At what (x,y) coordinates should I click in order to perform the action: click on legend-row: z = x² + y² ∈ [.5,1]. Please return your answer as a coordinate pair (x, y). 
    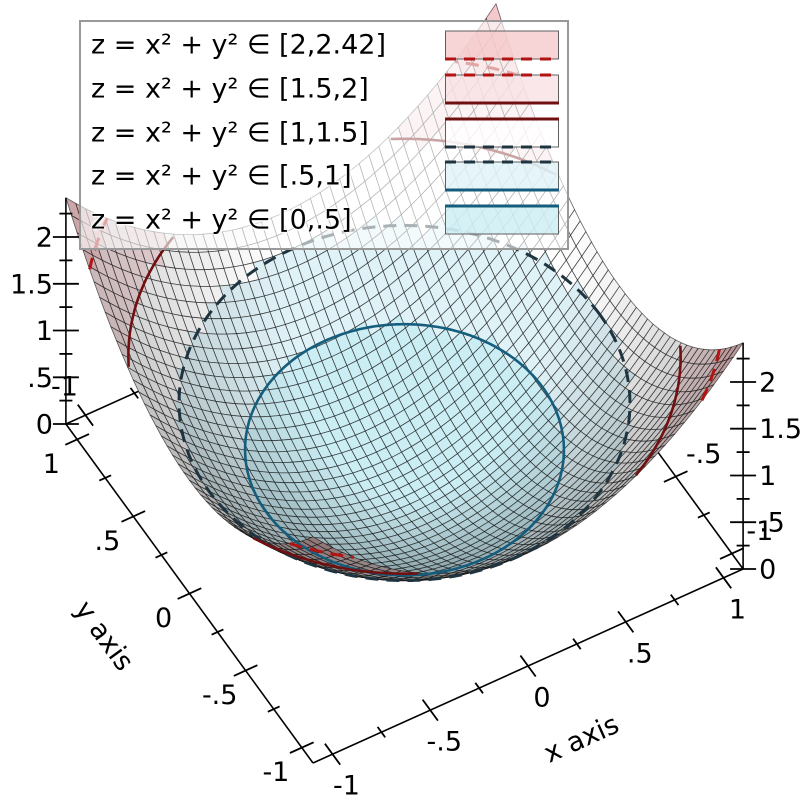
    Looking at the image, I should click on (324, 176).